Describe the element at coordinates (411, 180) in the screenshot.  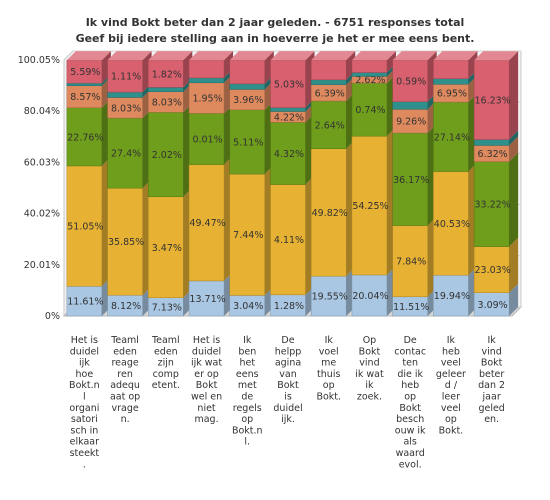
I see `data-label: 36.17%` at that location.